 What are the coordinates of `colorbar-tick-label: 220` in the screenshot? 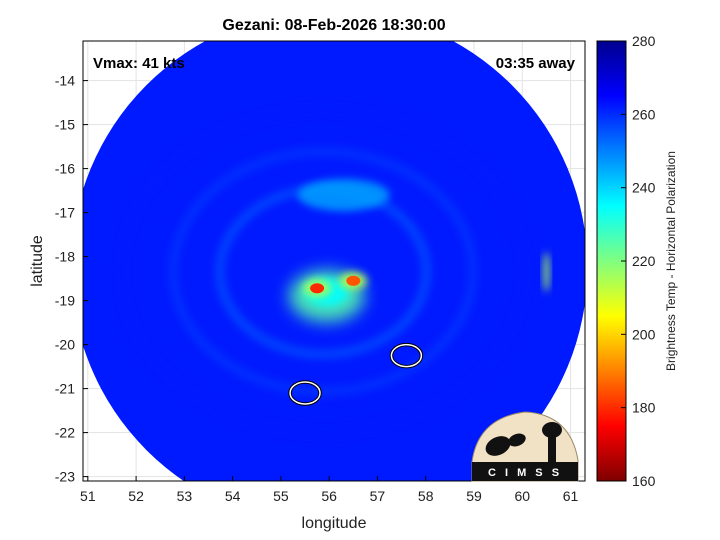 It's located at (644, 261).